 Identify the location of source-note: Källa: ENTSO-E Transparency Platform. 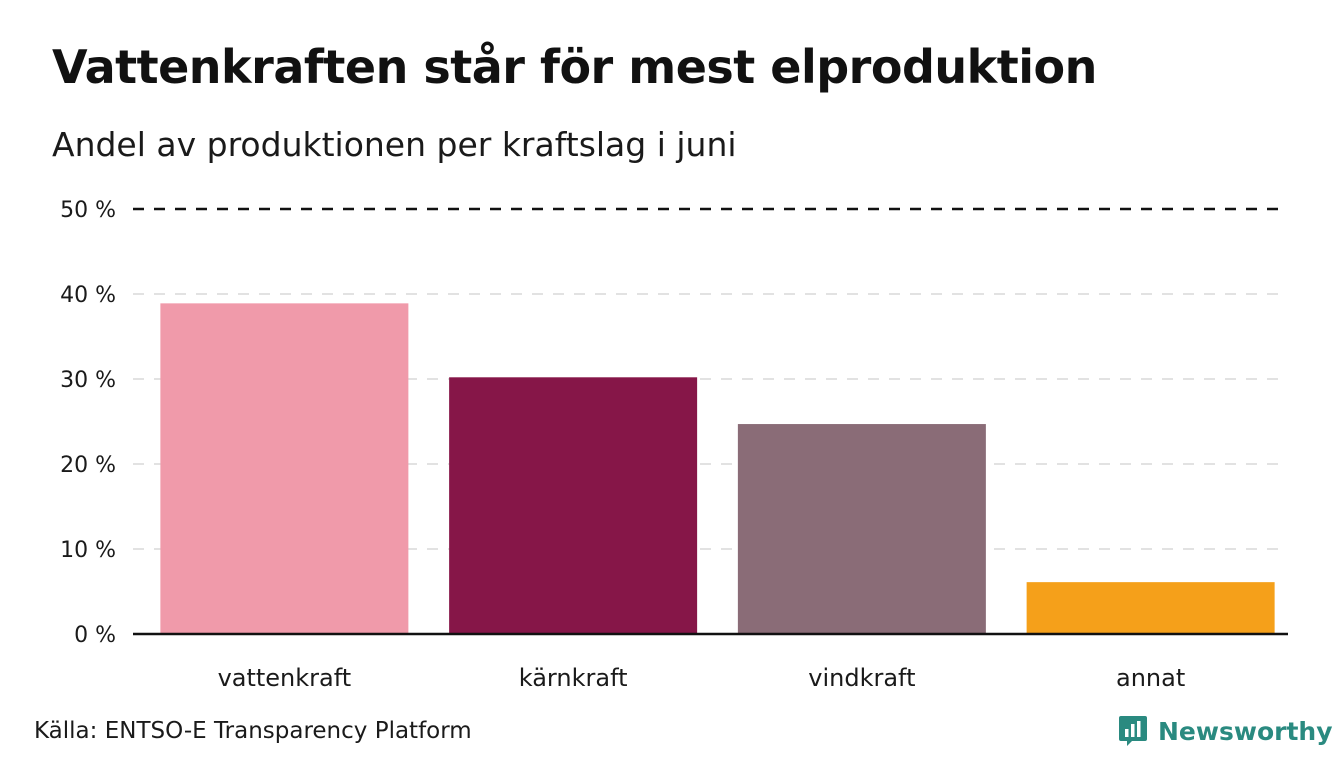
(253, 731).